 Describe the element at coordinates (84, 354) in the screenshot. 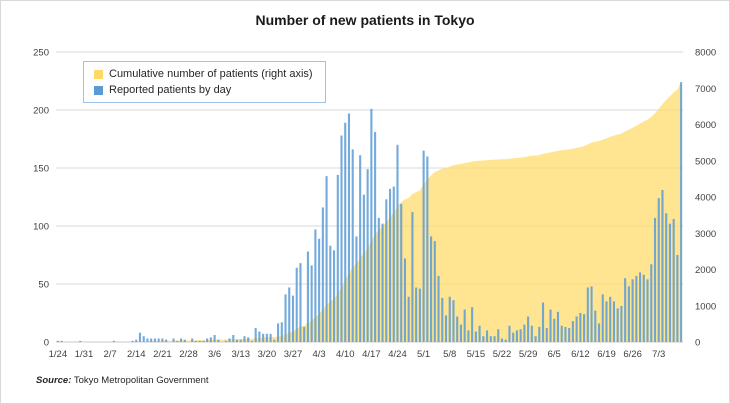

I see `x-axis-tick-label: 1/31` at that location.